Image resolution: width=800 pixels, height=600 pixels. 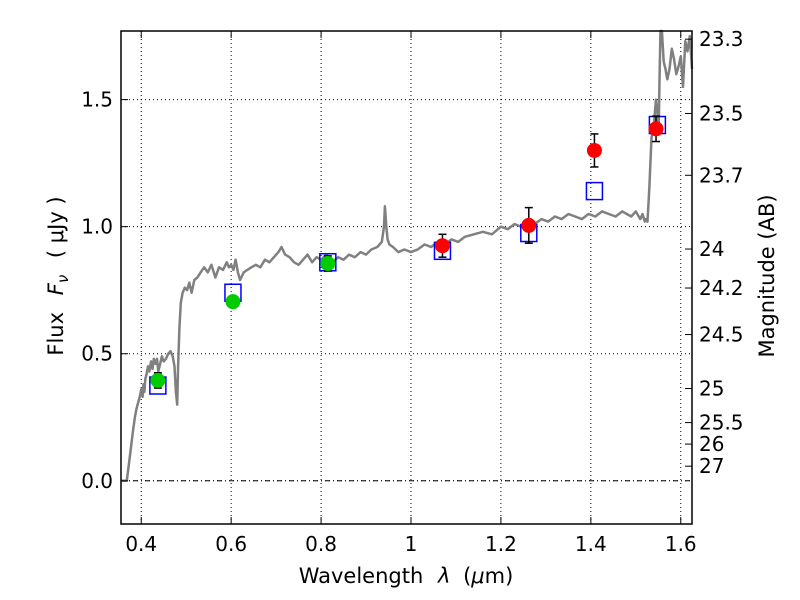 I want to click on magnitude-tick-label: 24.5, so click(x=721, y=335).